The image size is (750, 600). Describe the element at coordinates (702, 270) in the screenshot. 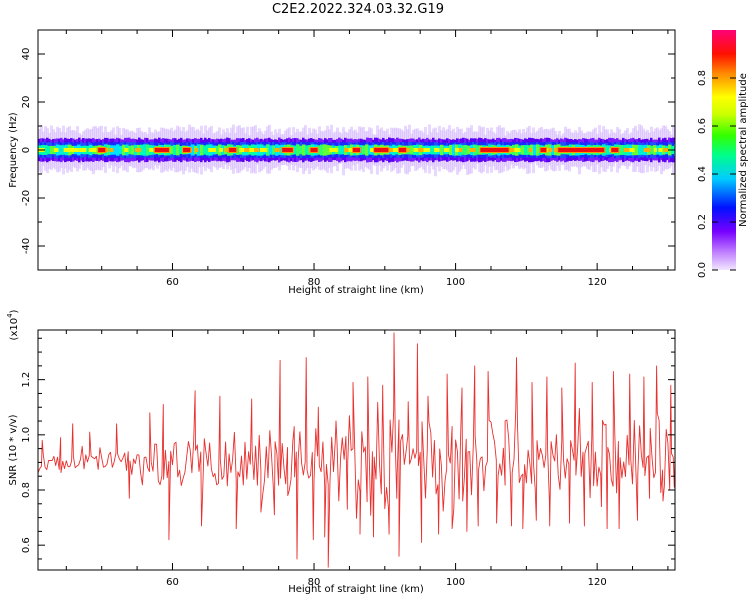

I see `colorbar-tick-label: 0.0` at that location.